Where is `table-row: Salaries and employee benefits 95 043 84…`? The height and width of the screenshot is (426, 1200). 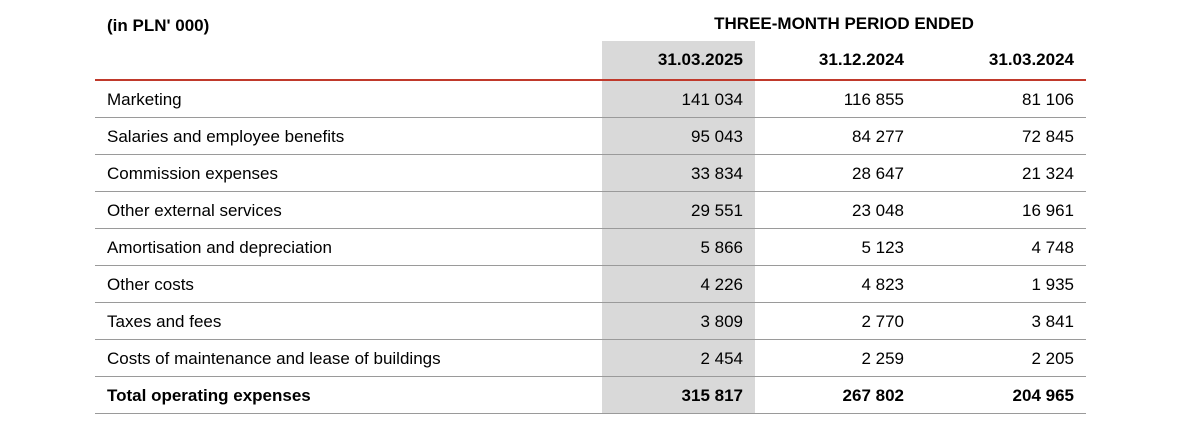
table-row: Salaries and employee benefits 95 043 84… is located at coordinates (590, 136).